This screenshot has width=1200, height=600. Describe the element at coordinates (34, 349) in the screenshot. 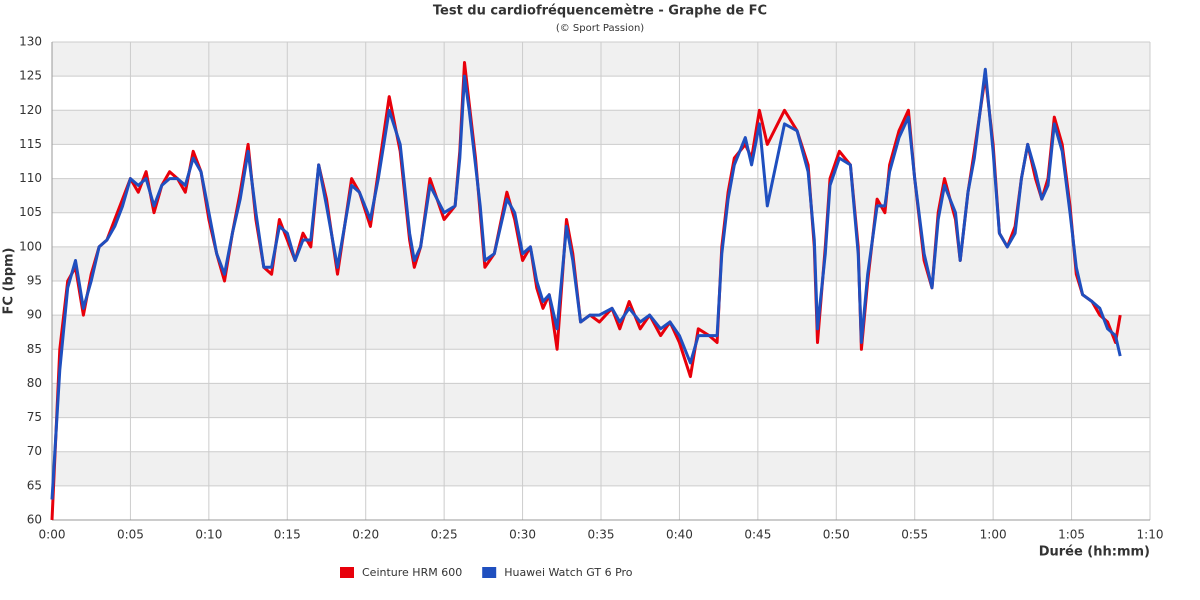

I see `y-tick-label: 85` at that location.